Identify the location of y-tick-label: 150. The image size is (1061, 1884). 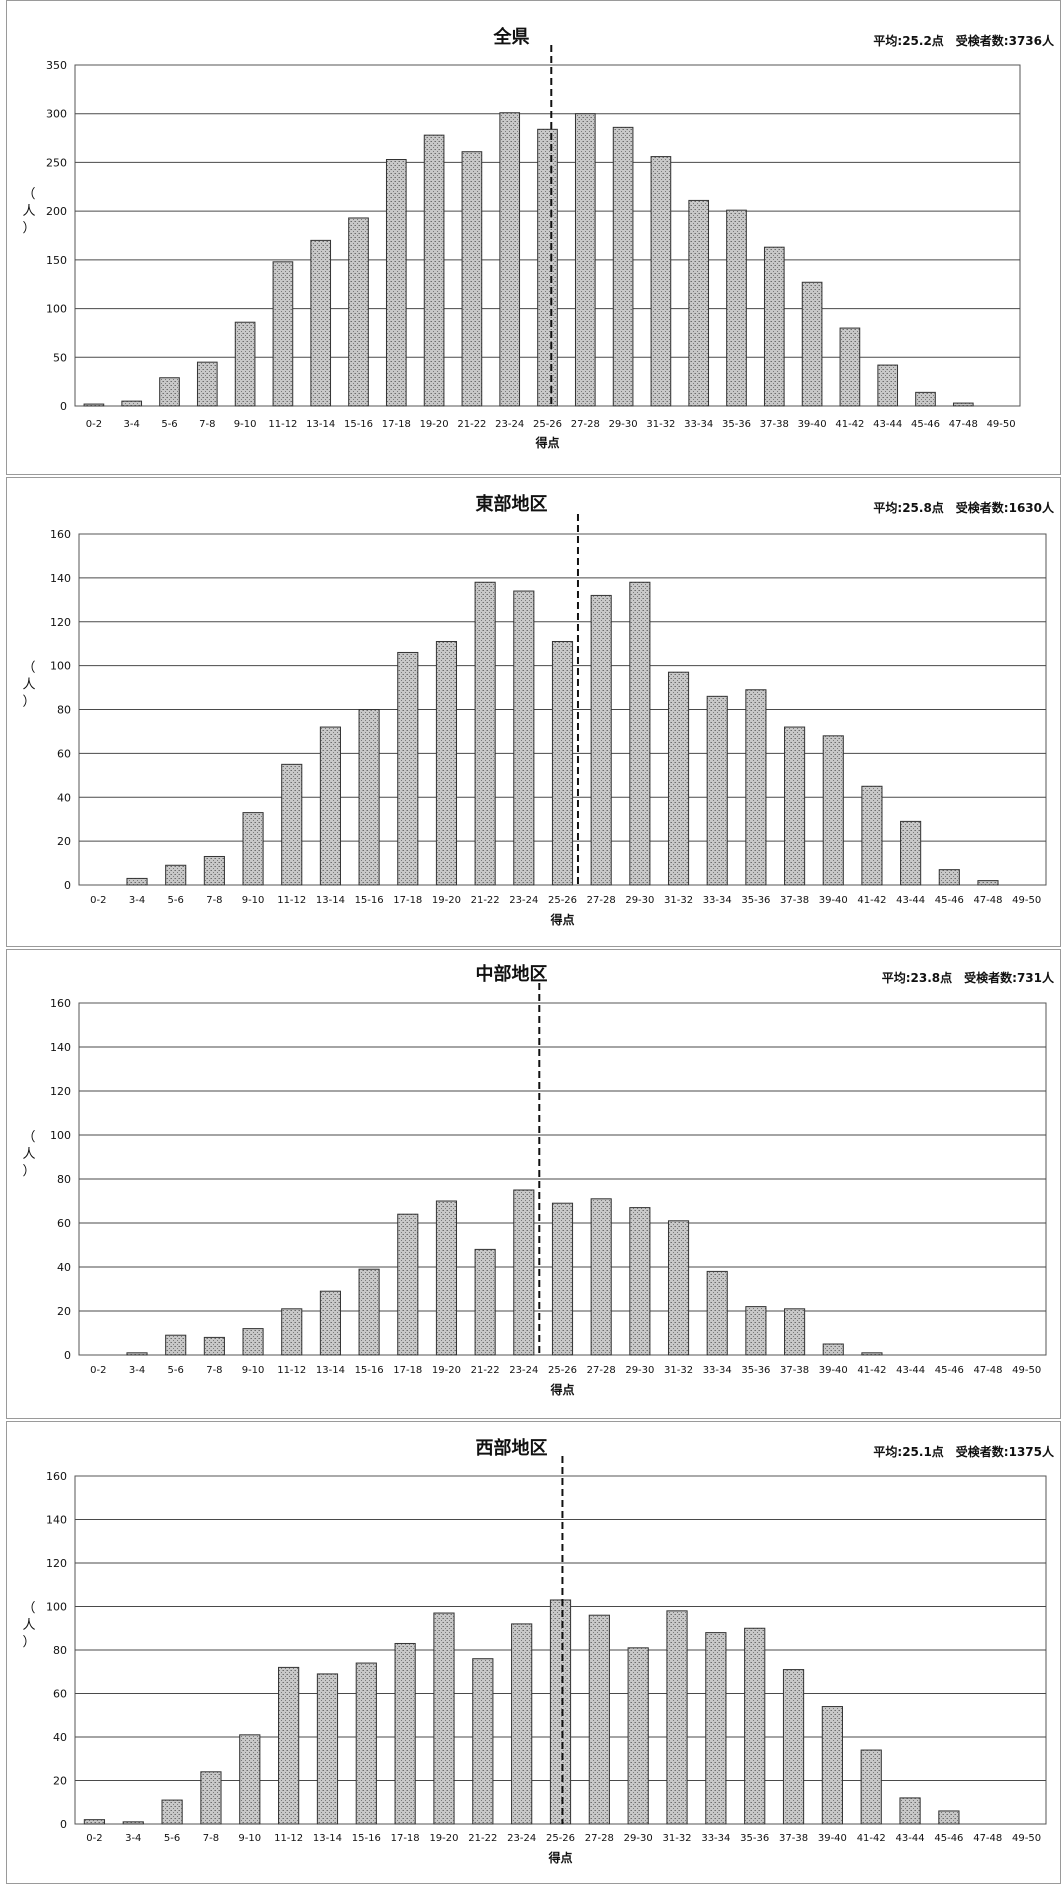
(56, 260).